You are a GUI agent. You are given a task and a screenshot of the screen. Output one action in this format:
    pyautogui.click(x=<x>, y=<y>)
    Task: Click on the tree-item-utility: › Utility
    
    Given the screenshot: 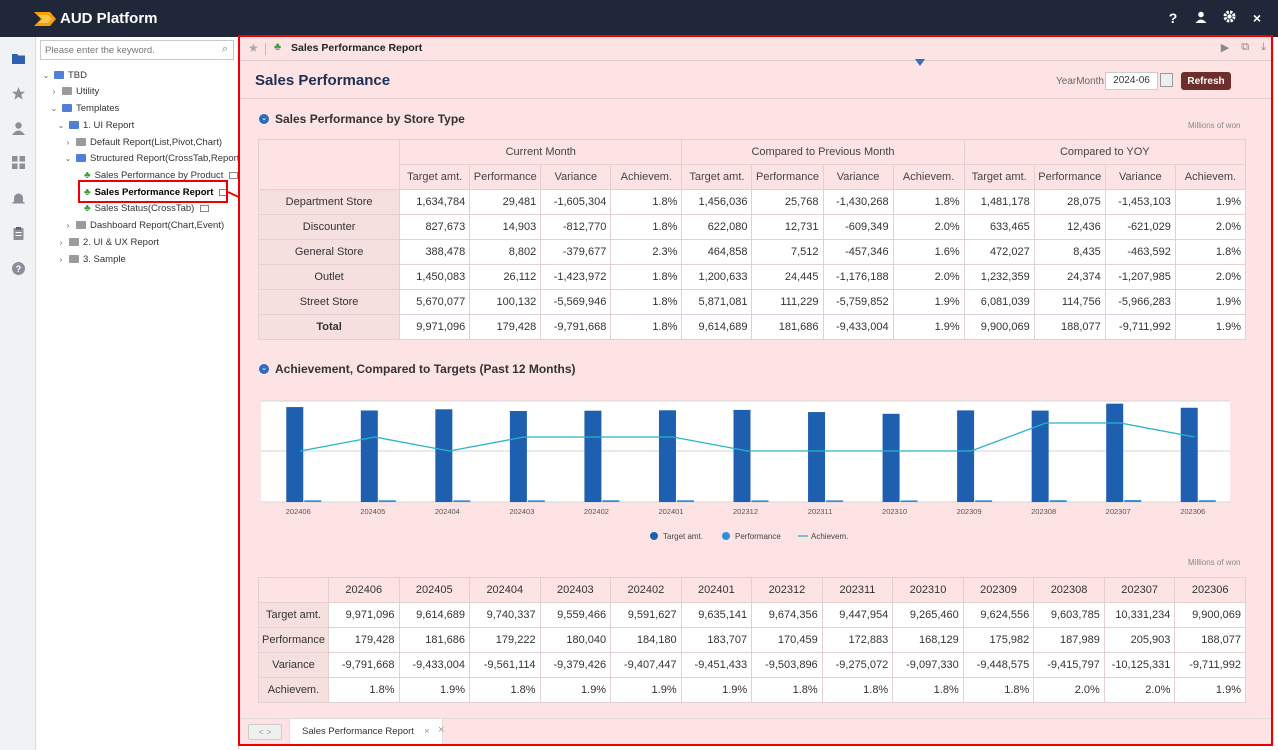 What is the action you would take?
    pyautogui.click(x=75, y=91)
    